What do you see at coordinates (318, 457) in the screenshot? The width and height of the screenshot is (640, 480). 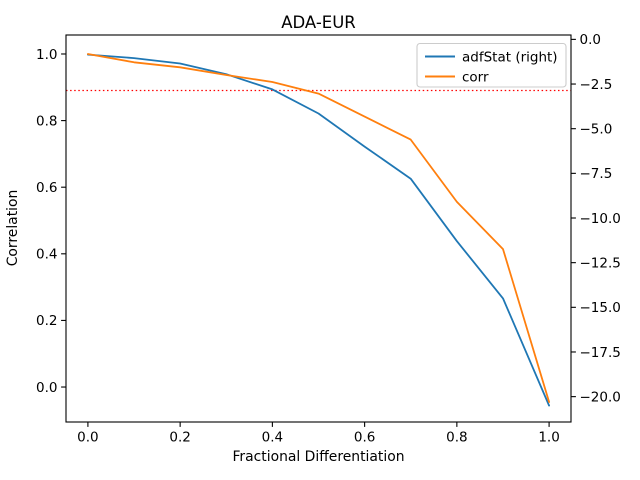 I see `x-axis-label: Fractional Differentiation` at bounding box center [318, 457].